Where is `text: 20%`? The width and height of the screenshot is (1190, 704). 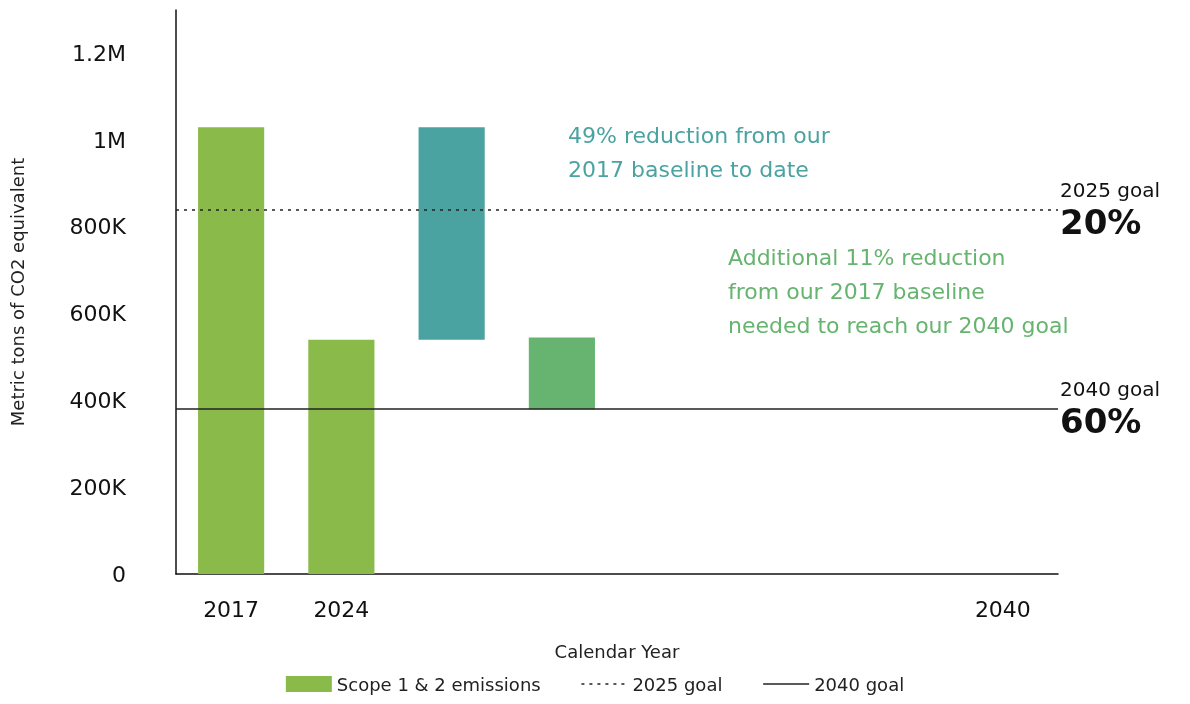
text: 20% is located at coordinates (1101, 221).